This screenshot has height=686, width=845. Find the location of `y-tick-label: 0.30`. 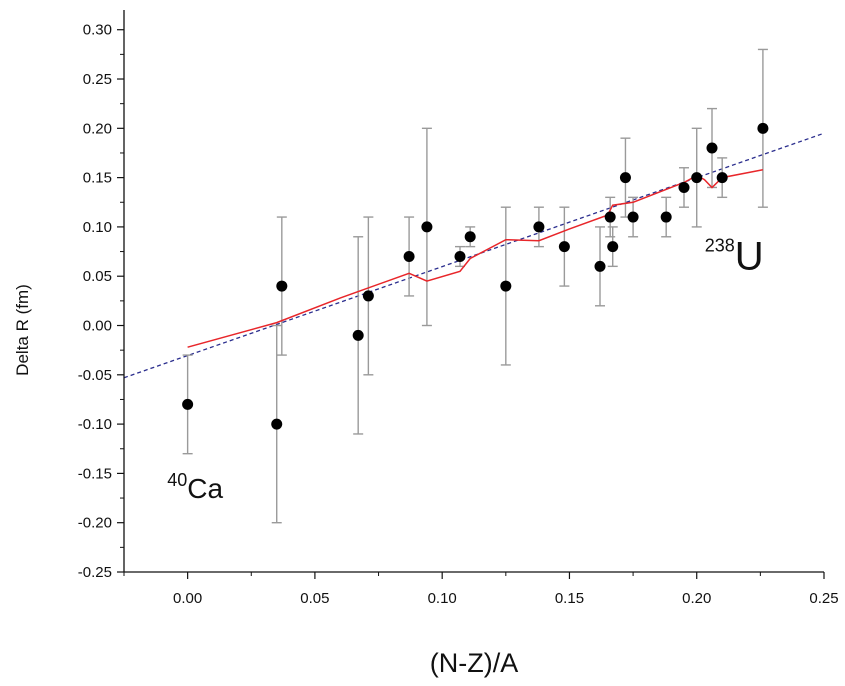

y-tick-label: 0.30 is located at coordinates (97, 30).